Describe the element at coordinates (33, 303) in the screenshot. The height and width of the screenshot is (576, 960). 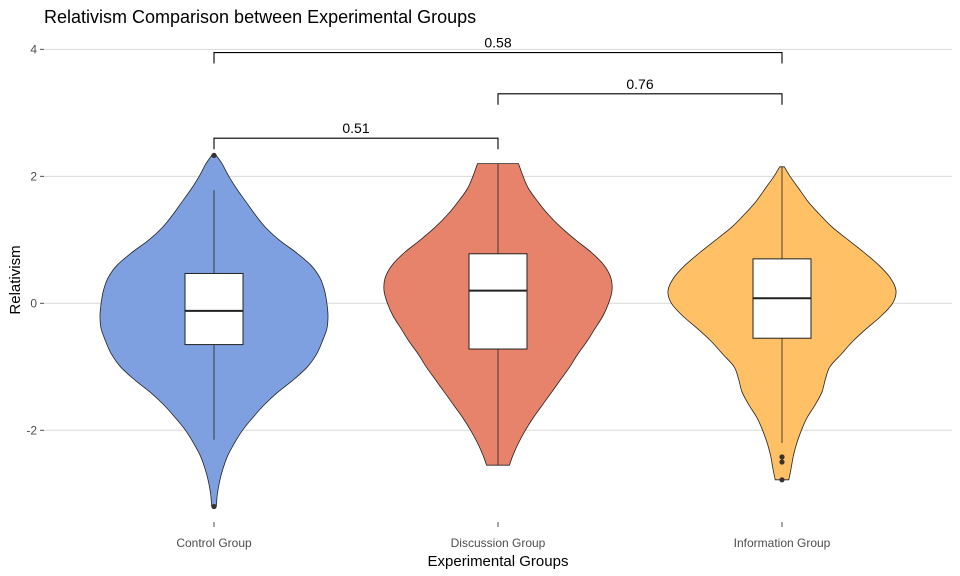
I see `y-tick-label: 0` at that location.